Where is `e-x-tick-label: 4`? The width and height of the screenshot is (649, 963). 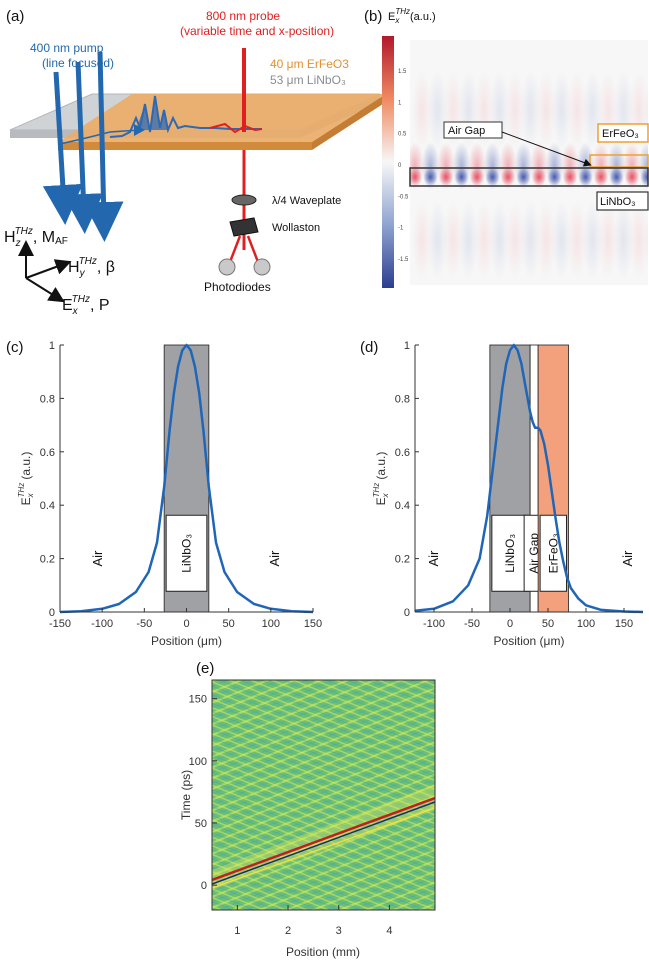 e-x-tick-label: 4 is located at coordinates (389, 931).